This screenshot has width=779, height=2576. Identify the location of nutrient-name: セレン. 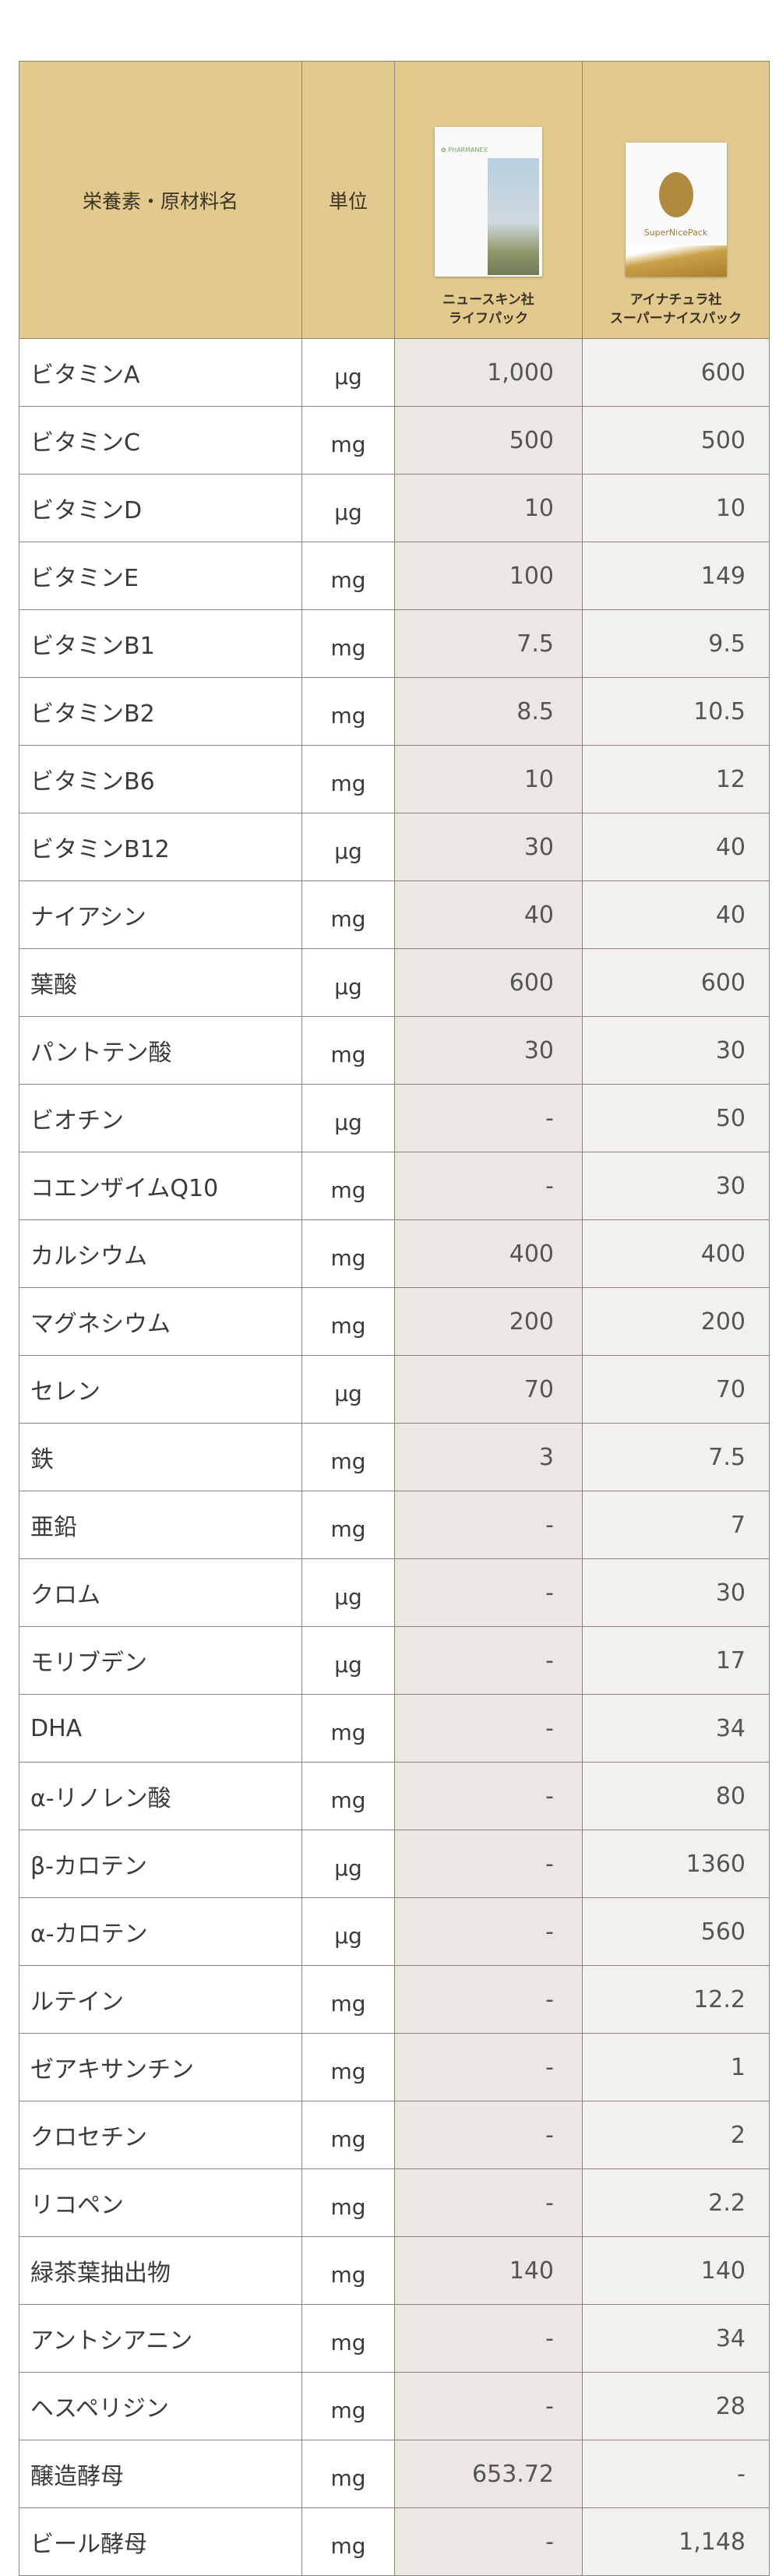
(160, 1389).